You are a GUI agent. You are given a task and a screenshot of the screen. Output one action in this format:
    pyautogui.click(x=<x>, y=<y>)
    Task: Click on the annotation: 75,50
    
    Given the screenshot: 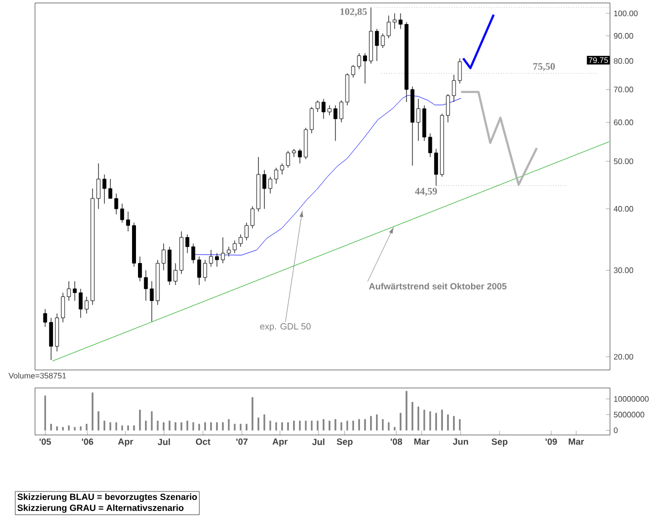 What is the action you would take?
    pyautogui.click(x=544, y=67)
    